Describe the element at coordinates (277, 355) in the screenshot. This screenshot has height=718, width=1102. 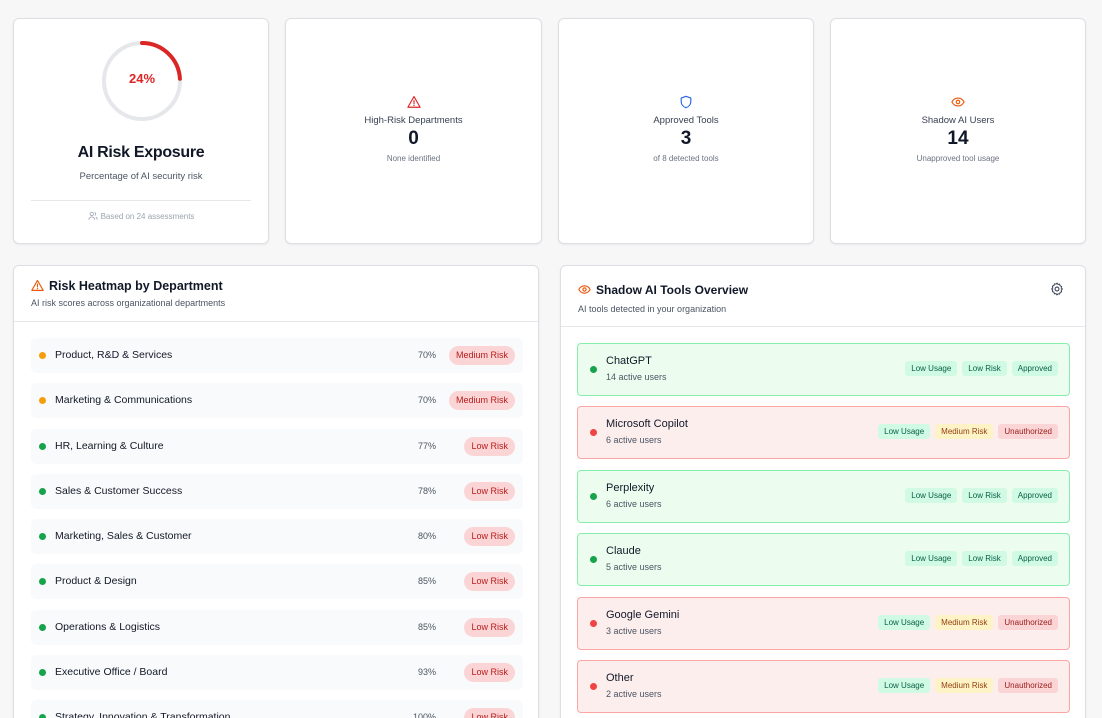
I see `department-row: Product, R&D & Services 70% Medium Risk` at that location.